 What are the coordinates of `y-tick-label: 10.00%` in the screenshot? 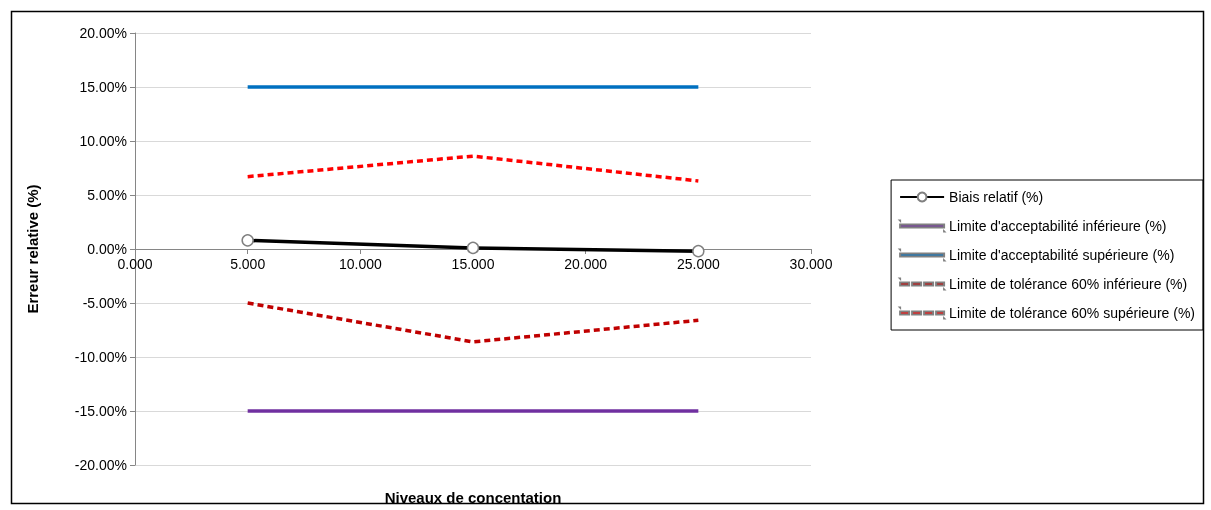 It's located at (103, 141).